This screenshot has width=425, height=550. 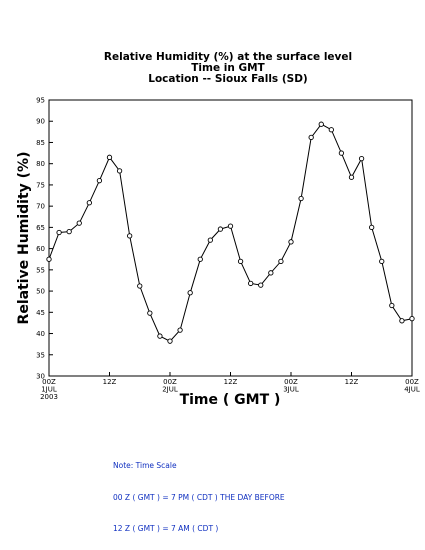 I want to click on x-tick-label: 1JUL, so click(x=49, y=390).